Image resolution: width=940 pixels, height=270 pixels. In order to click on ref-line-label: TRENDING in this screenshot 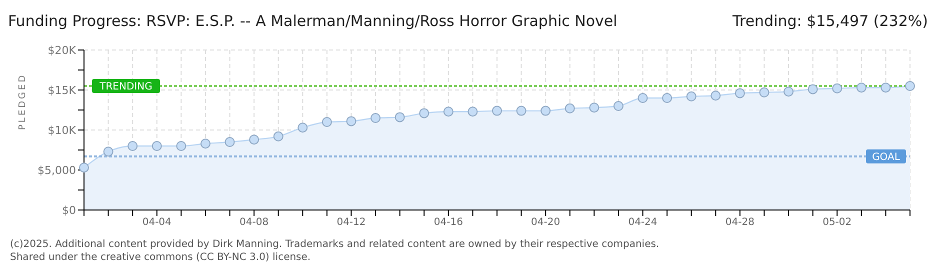, I will do `click(125, 87)`.